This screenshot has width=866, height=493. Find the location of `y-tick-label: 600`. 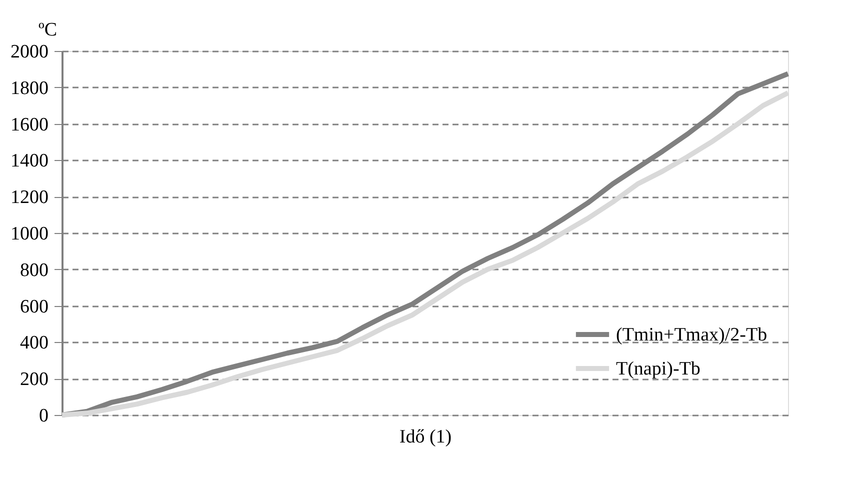

y-tick-label: 600 is located at coordinates (34, 307).